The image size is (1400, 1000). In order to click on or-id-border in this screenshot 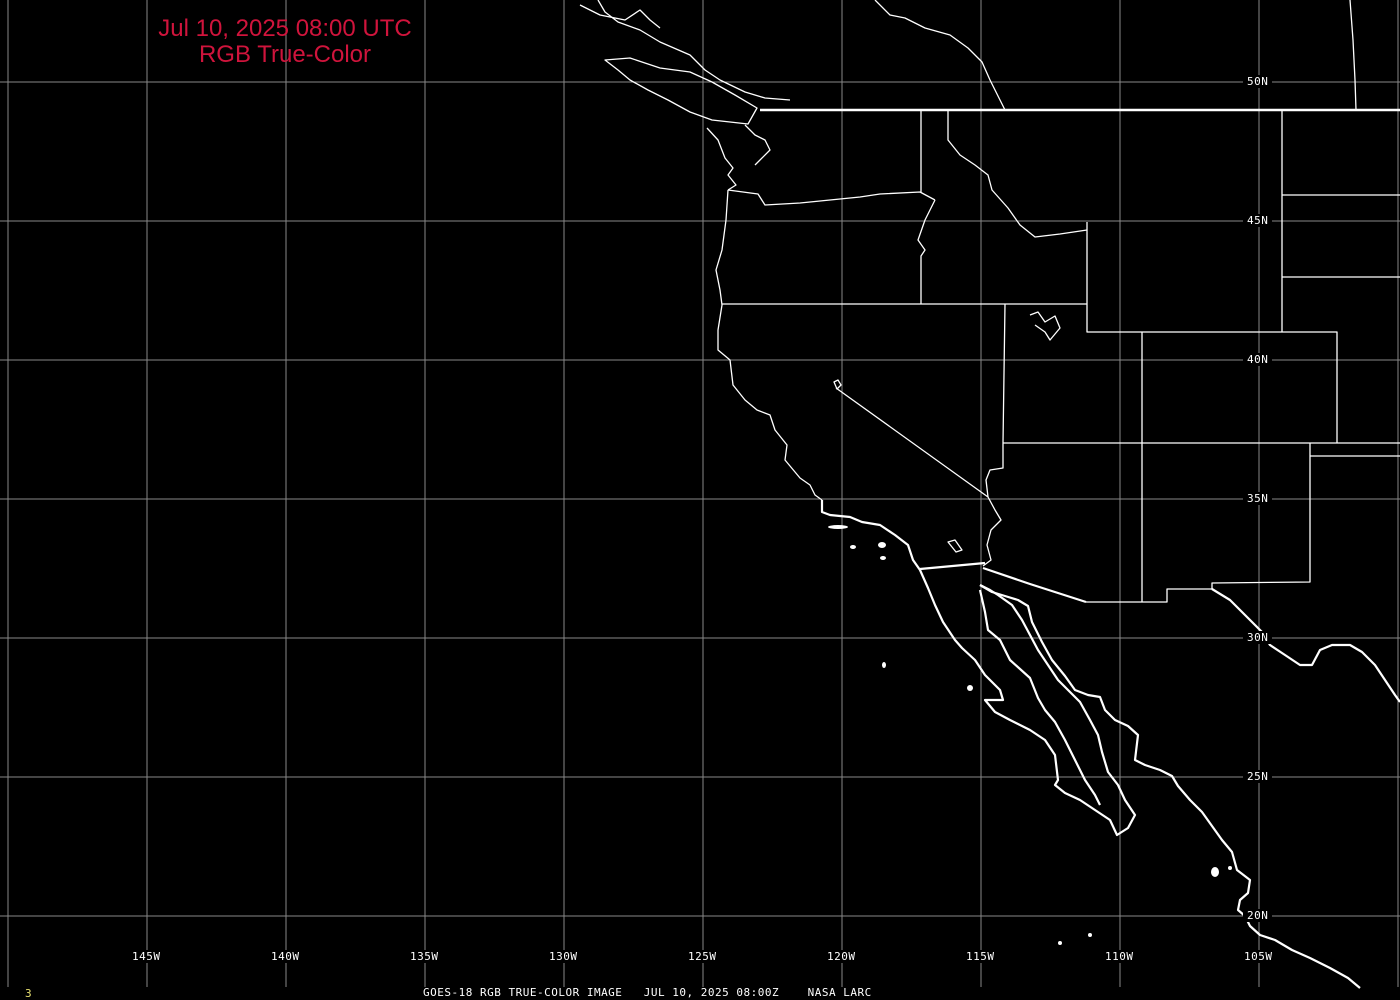, I will do `click(926, 251)`.